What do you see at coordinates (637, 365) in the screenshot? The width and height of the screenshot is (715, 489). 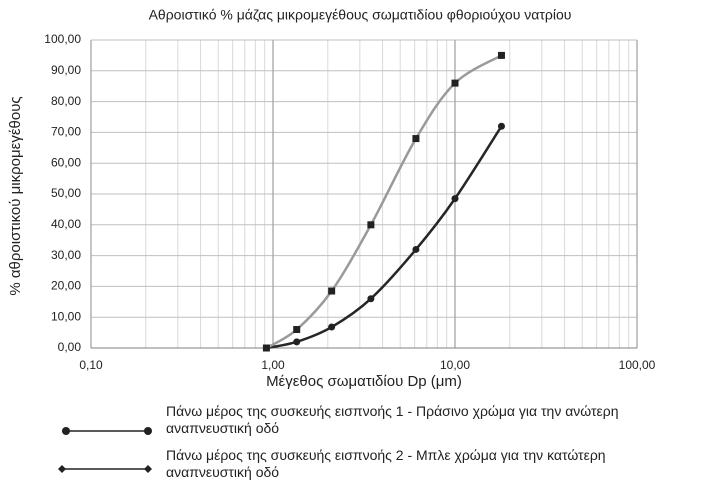 I see `x-tick-label: 100,00` at bounding box center [637, 365].